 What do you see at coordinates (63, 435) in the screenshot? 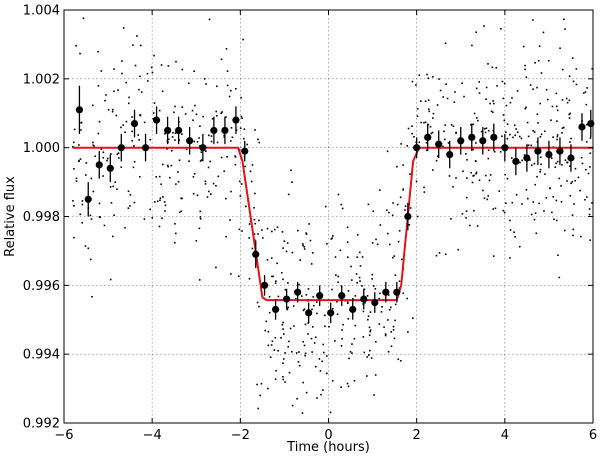
I see `x-tick-label: −6` at bounding box center [63, 435].